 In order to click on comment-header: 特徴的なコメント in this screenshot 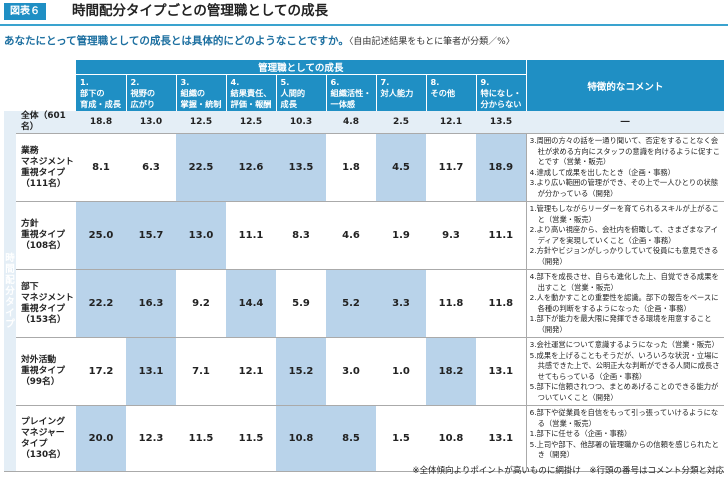, I will do `click(625, 85)`.